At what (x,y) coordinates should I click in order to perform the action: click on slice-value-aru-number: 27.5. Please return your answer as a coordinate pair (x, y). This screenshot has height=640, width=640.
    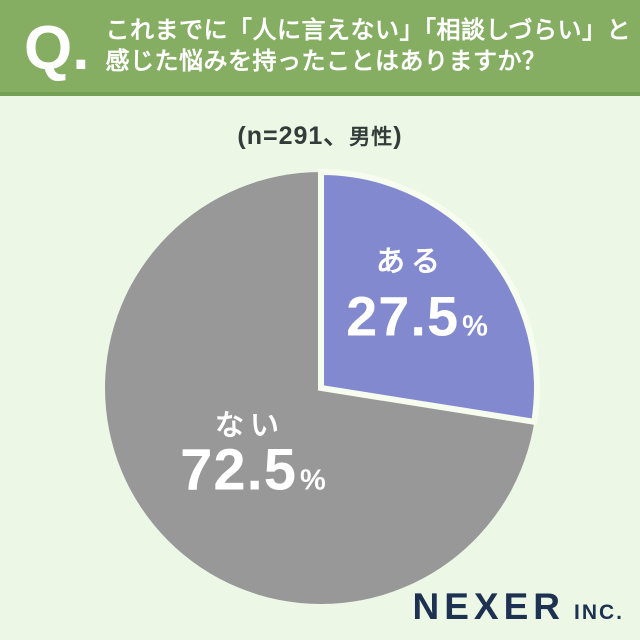
    Looking at the image, I should click on (403, 316).